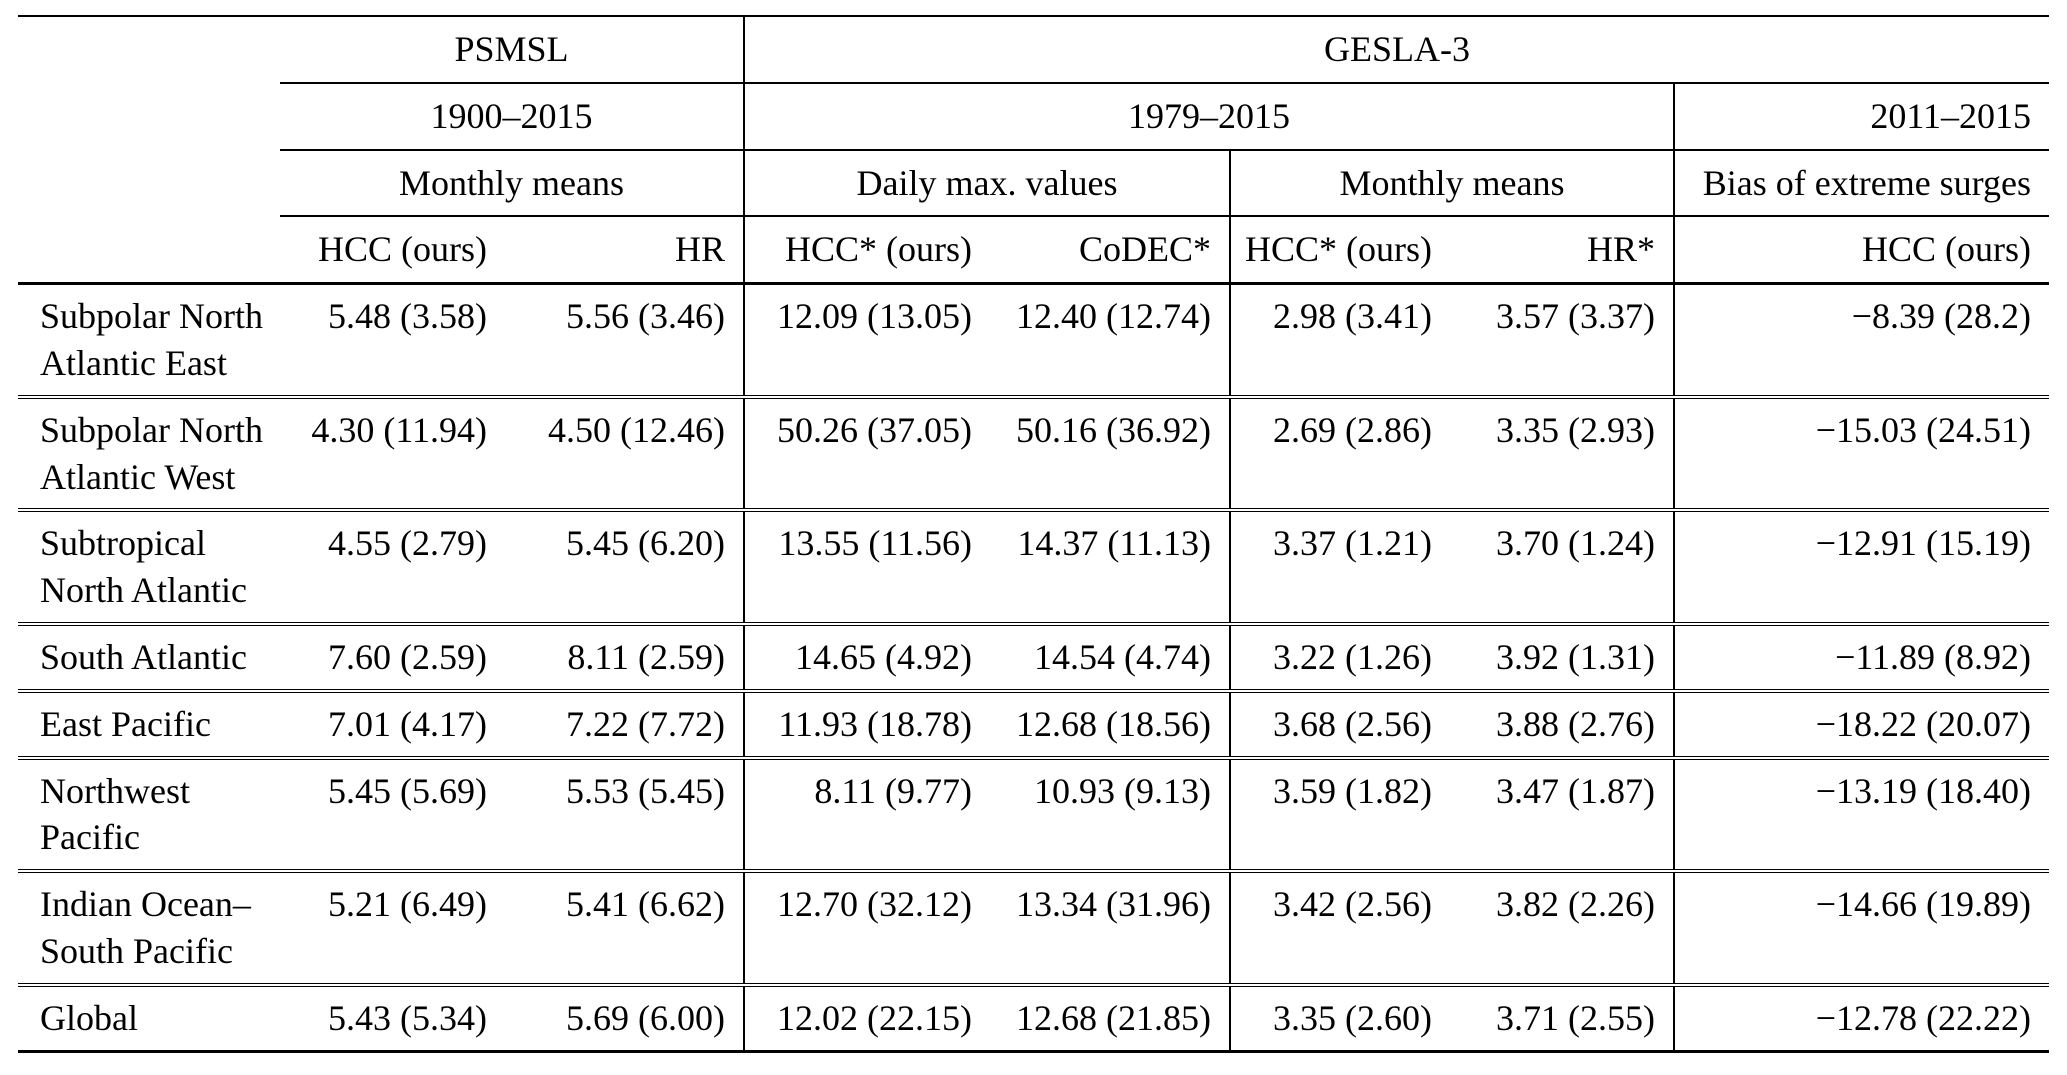  I want to click on region-label: South Atlantic, so click(149, 656).